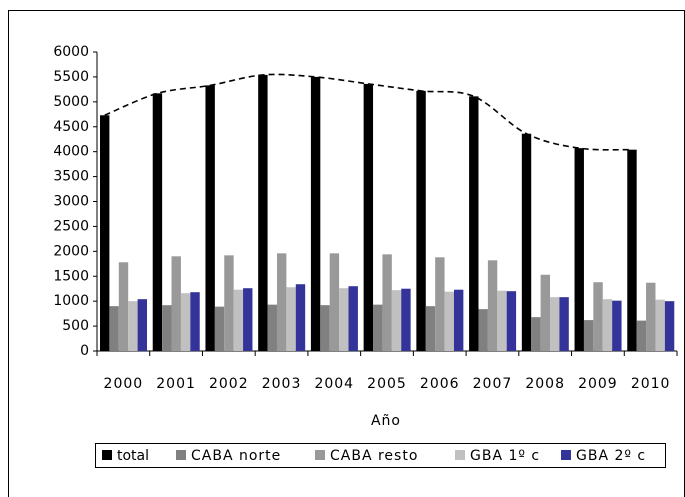  What do you see at coordinates (71, 251) in the screenshot?
I see `y-tick-label: 2000` at bounding box center [71, 251].